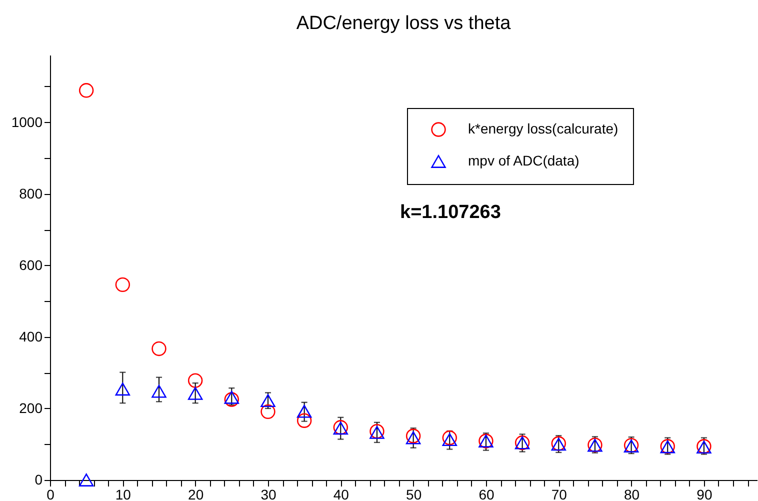 The width and height of the screenshot is (758, 501). What do you see at coordinates (543, 128) in the screenshot?
I see `legend-label: k*energy loss(calcurate)` at bounding box center [543, 128].